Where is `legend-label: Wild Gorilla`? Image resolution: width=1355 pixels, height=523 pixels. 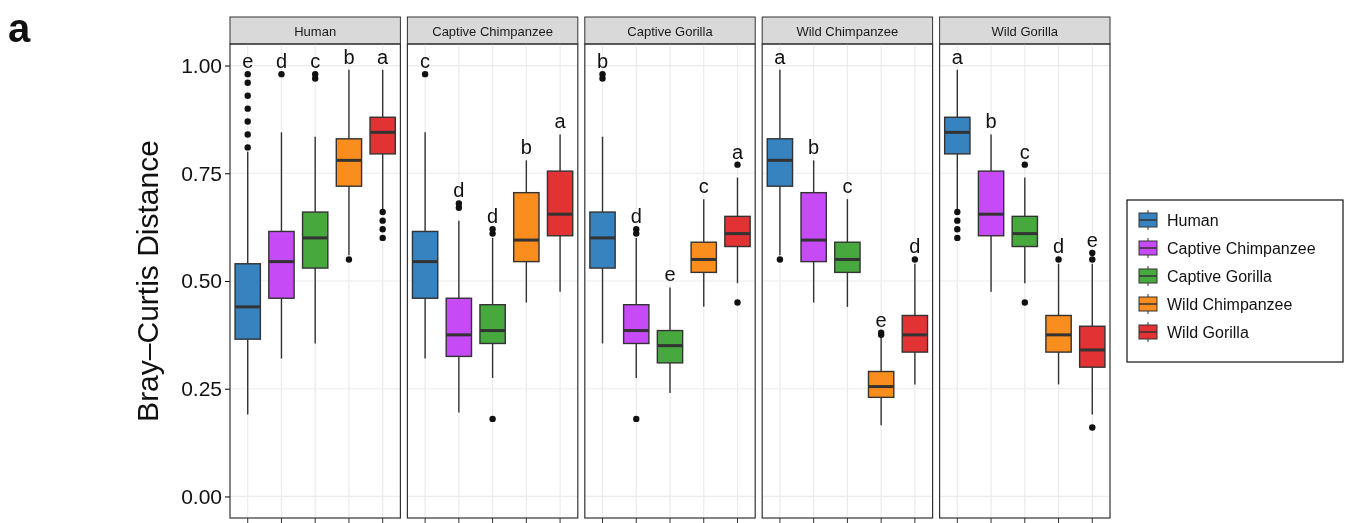 legend-label: Wild Gorilla is located at coordinates (1208, 332).